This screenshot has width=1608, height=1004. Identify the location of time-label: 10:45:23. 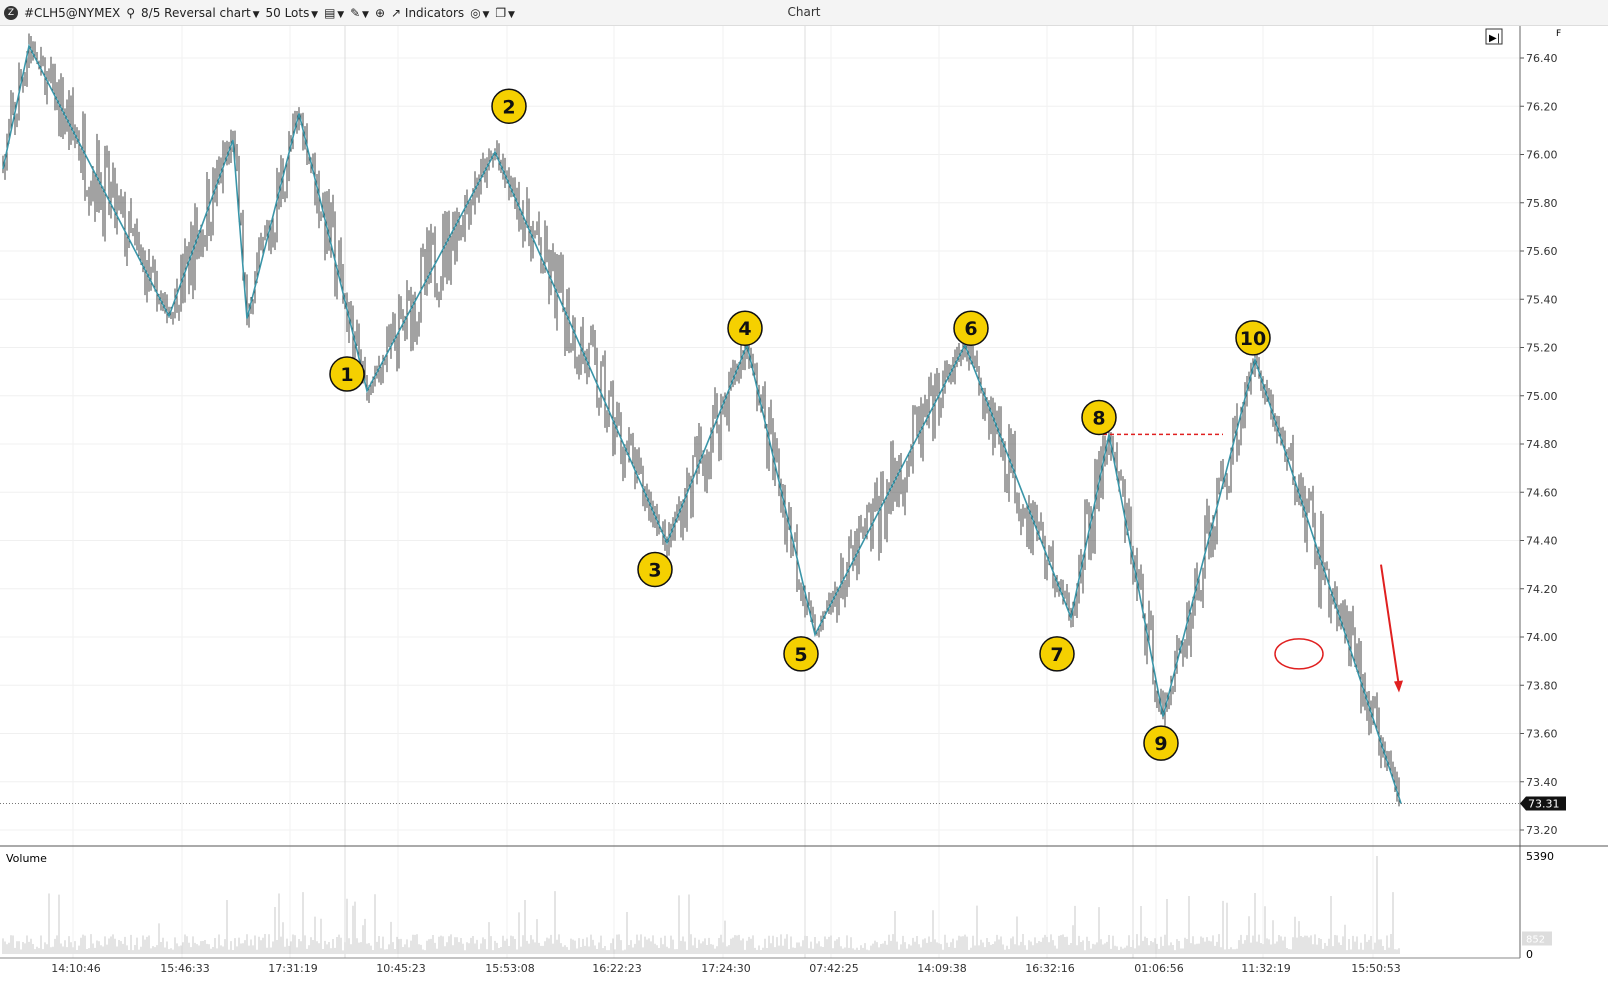
(400, 968).